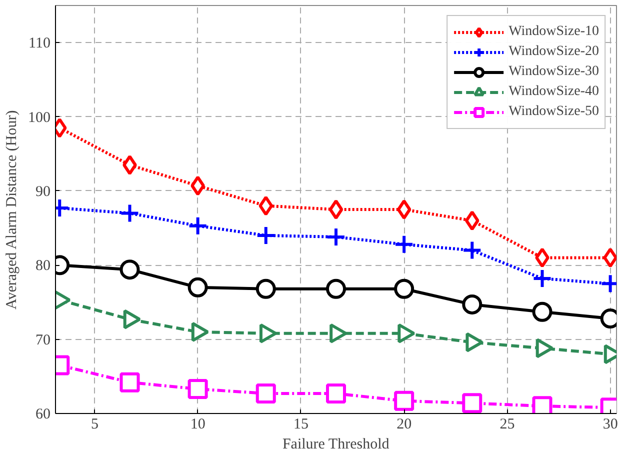 The width and height of the screenshot is (636, 455). I want to click on y-tick-label: 70, so click(43, 340).